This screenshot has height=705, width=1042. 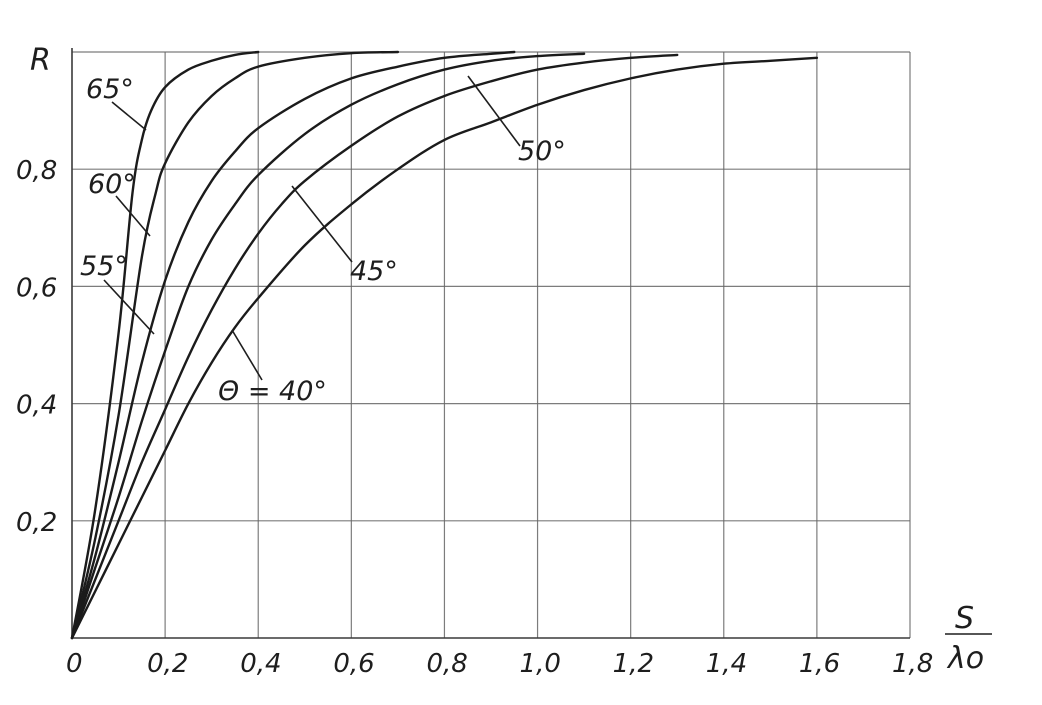 What do you see at coordinates (633, 664) in the screenshot?
I see `x-tick-label-6: 1,2` at bounding box center [633, 664].